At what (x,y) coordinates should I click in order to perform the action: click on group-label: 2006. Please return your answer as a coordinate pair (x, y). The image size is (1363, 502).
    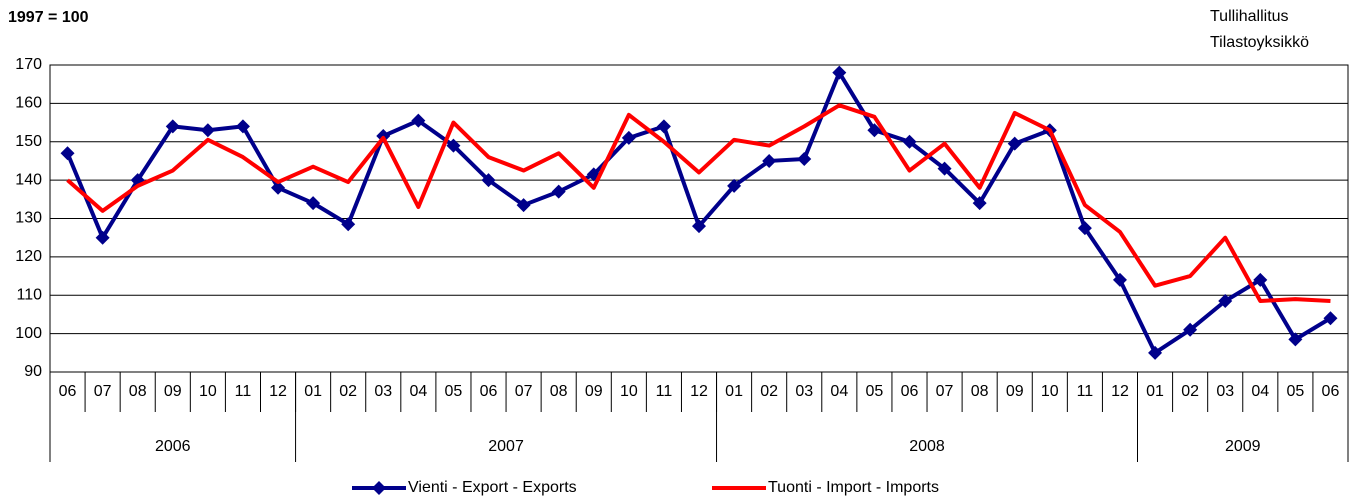
    Looking at the image, I should click on (173, 446).